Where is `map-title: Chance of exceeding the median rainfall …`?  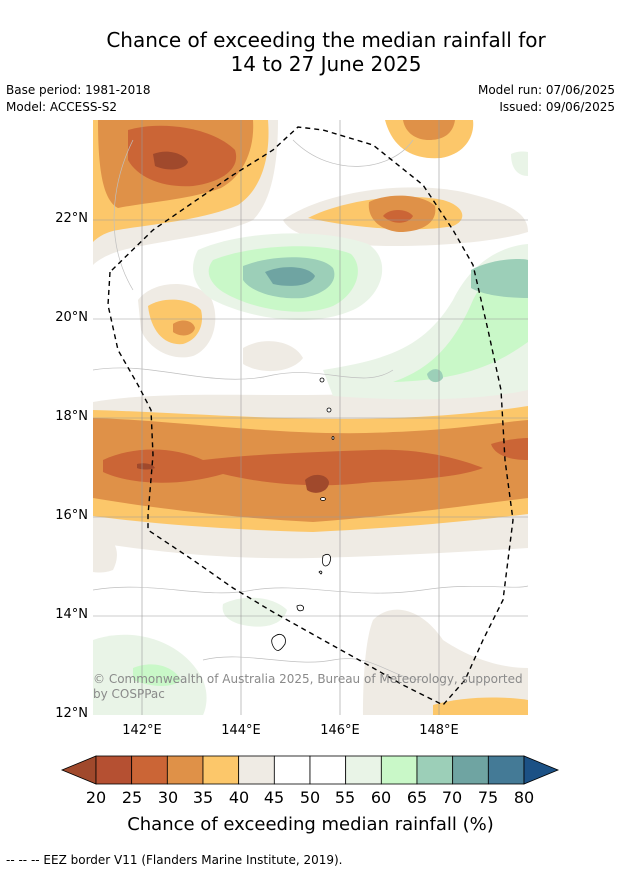 map-title: Chance of exceeding the median rainfall … is located at coordinates (310, 52).